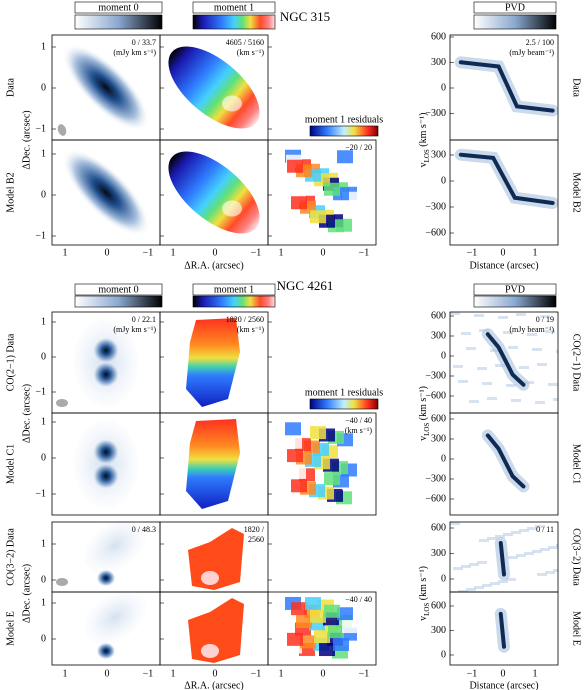 This screenshot has height=690, width=586. I want to click on axis-label-part: (km s⁻¹), so click(423, 131).